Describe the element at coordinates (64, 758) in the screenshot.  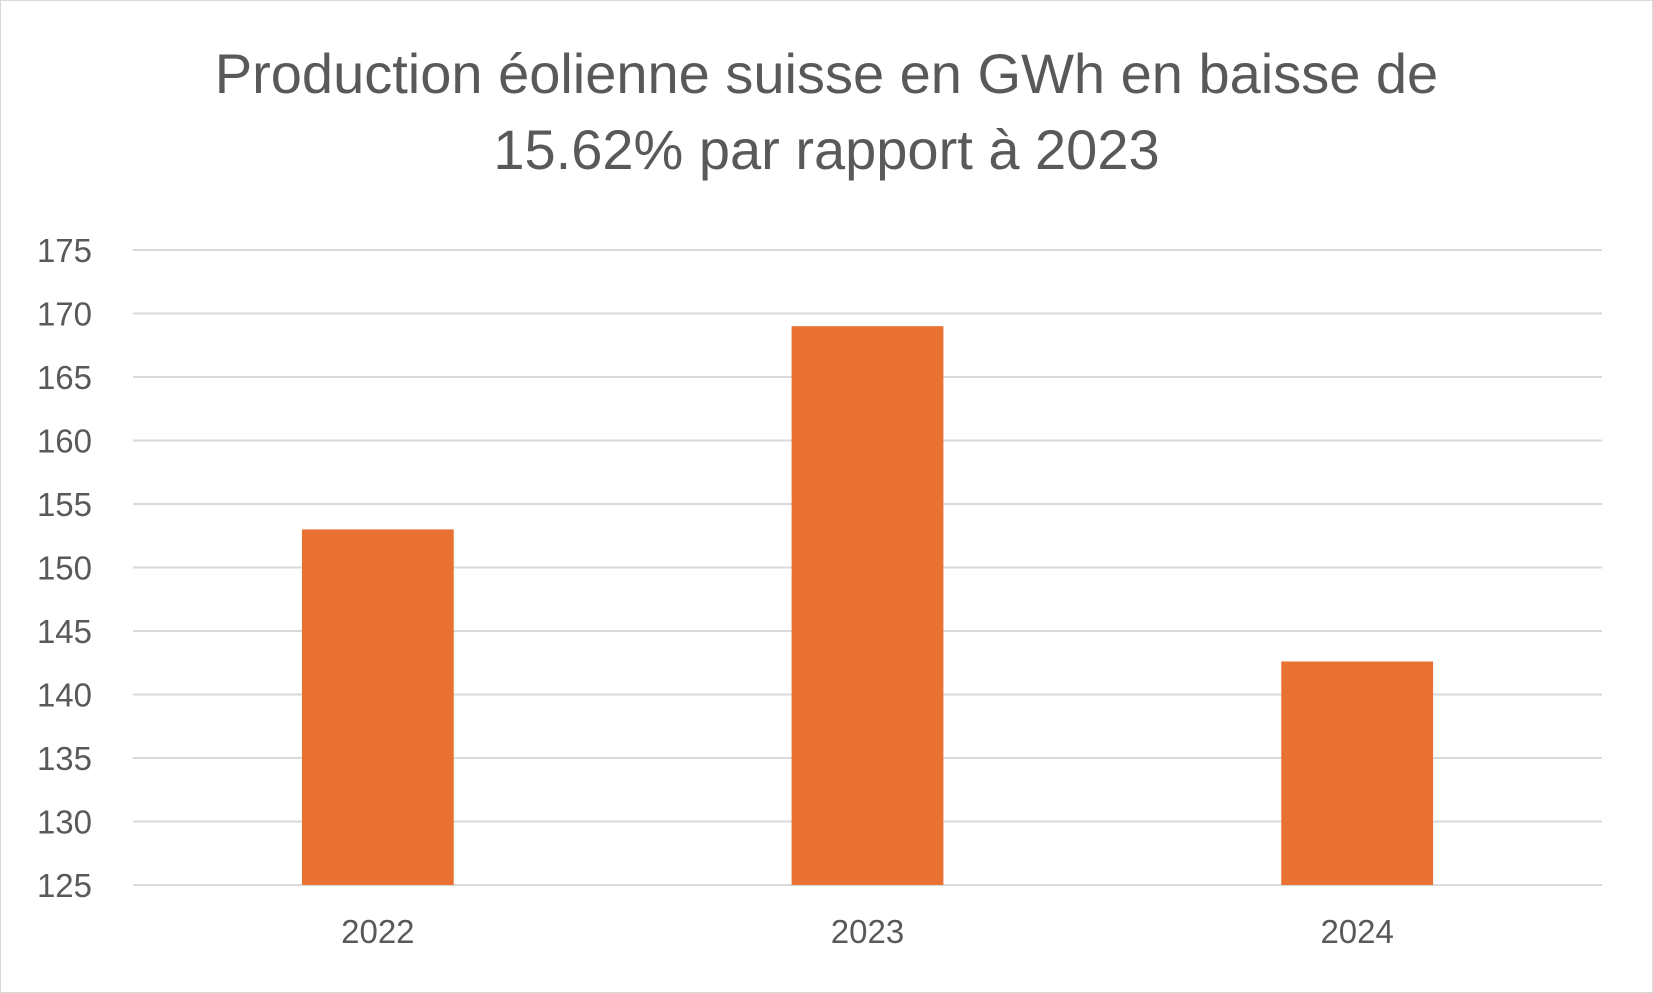
I see `y-tick-label-135: 135` at that location.